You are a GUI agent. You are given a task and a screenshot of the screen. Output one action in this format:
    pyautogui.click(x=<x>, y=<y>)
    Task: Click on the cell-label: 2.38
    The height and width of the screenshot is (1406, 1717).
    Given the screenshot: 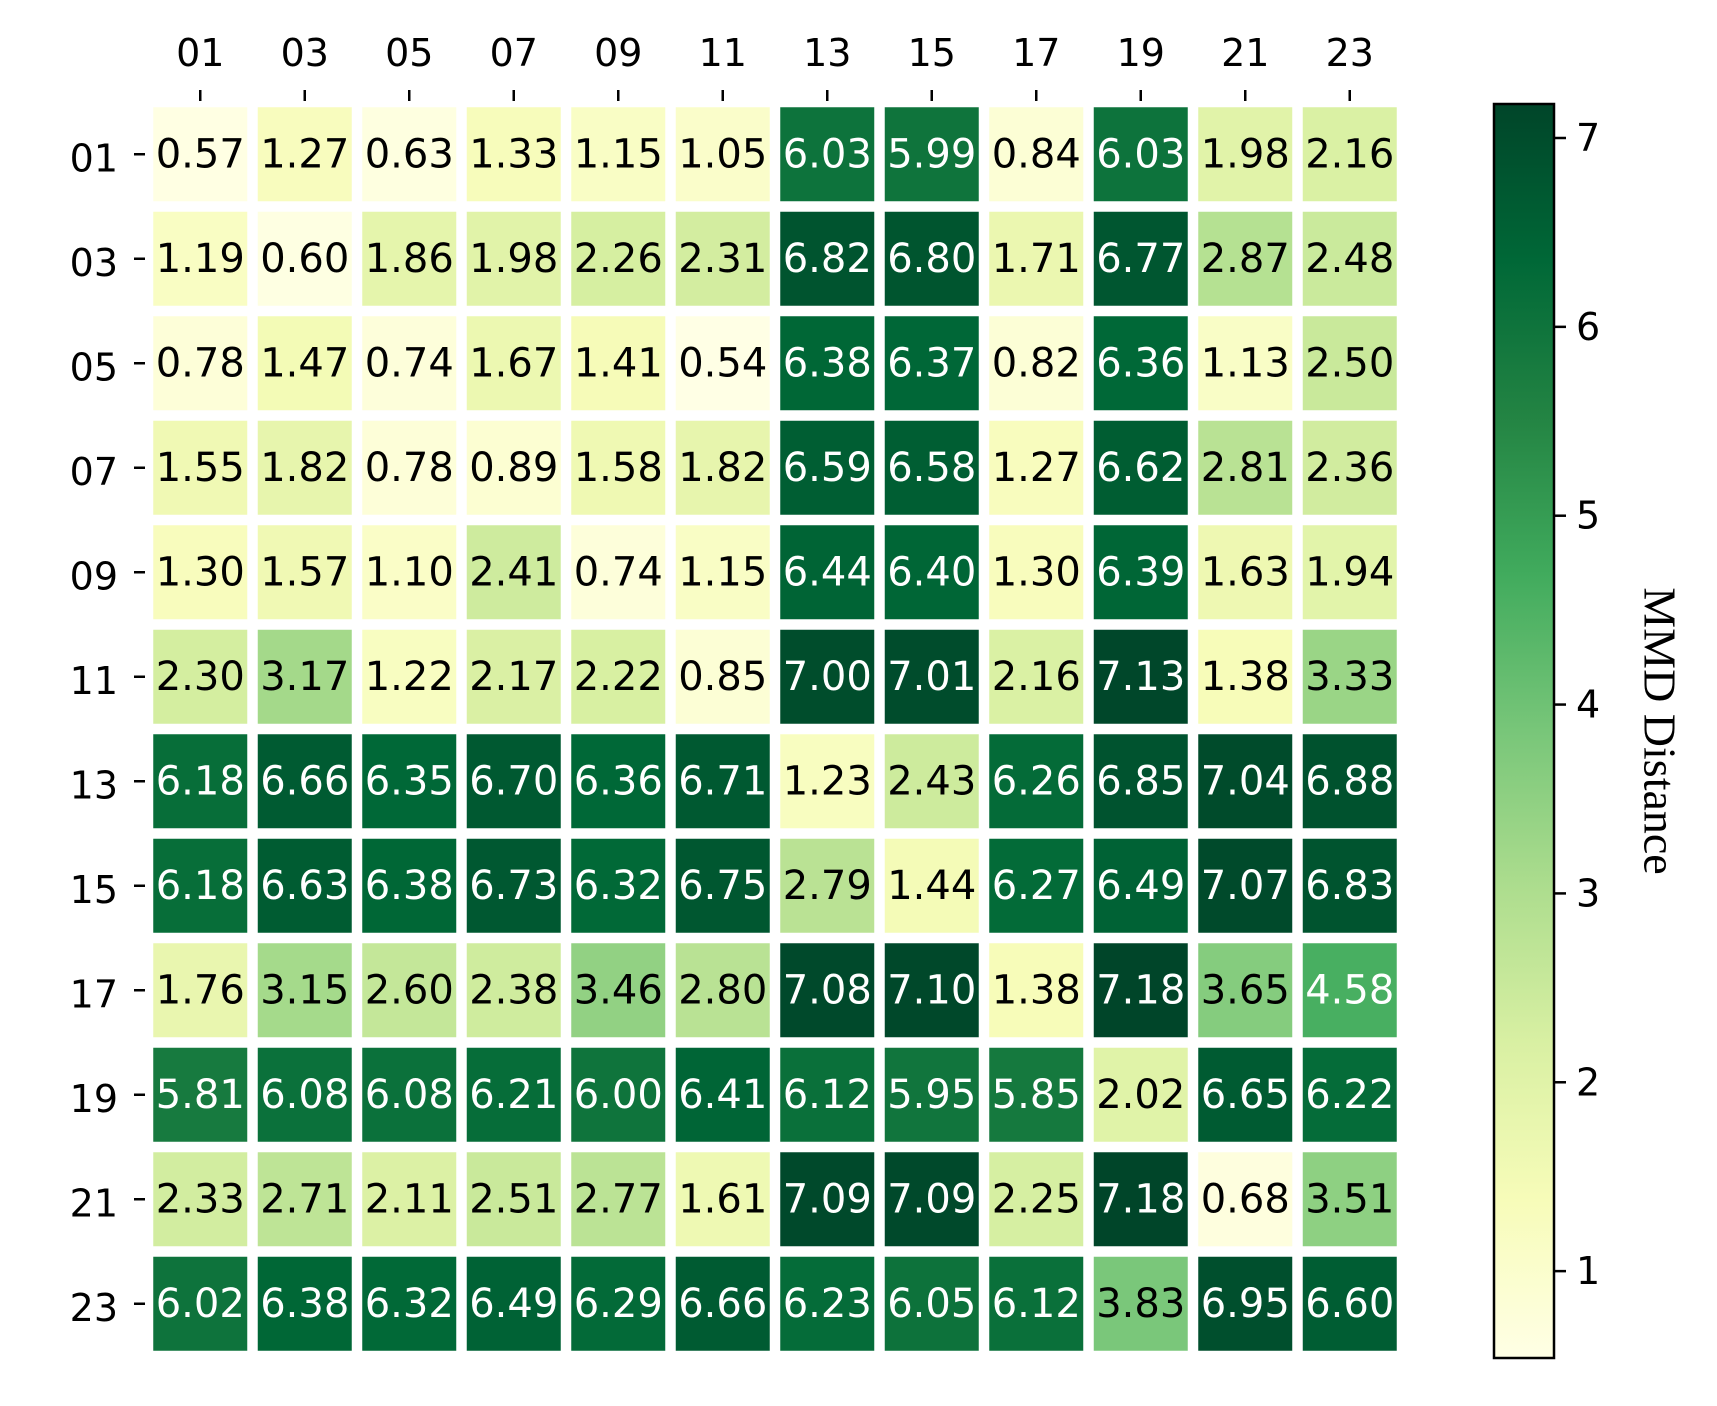 What is the action you would take?
    pyautogui.click(x=513, y=990)
    